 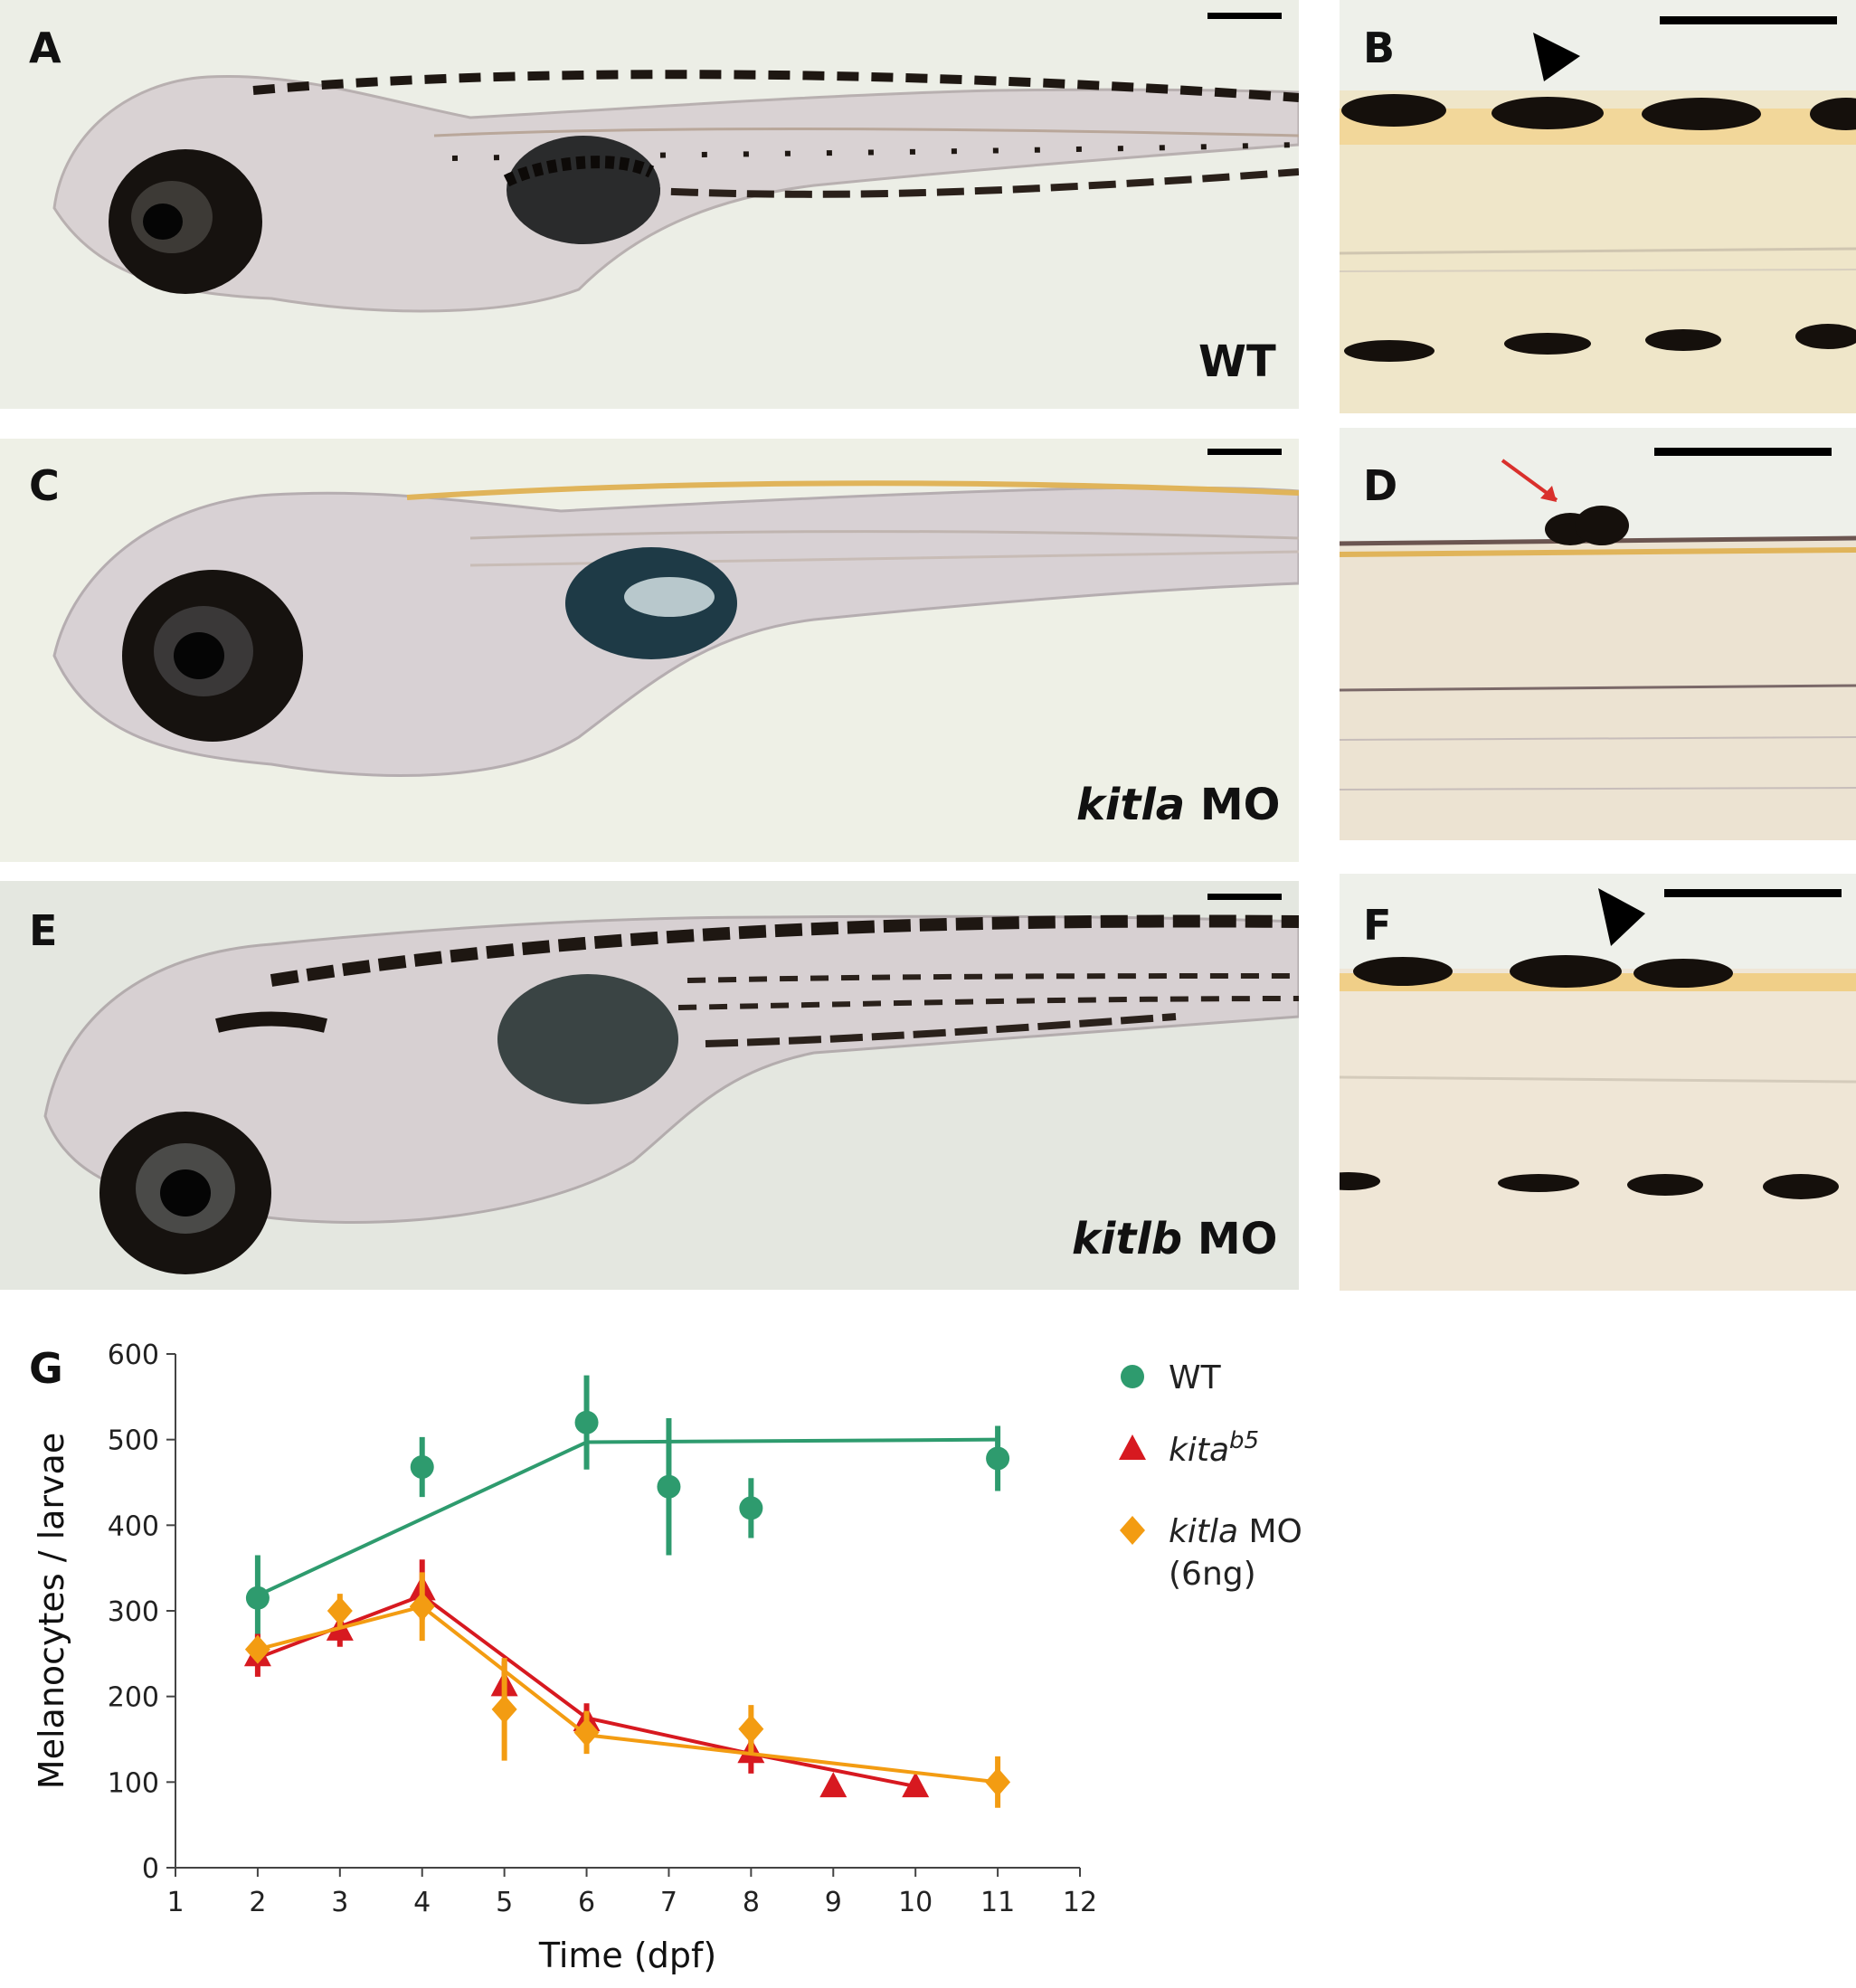 What do you see at coordinates (627, 1956) in the screenshot?
I see `x-axis-label: Time (dpf)` at bounding box center [627, 1956].